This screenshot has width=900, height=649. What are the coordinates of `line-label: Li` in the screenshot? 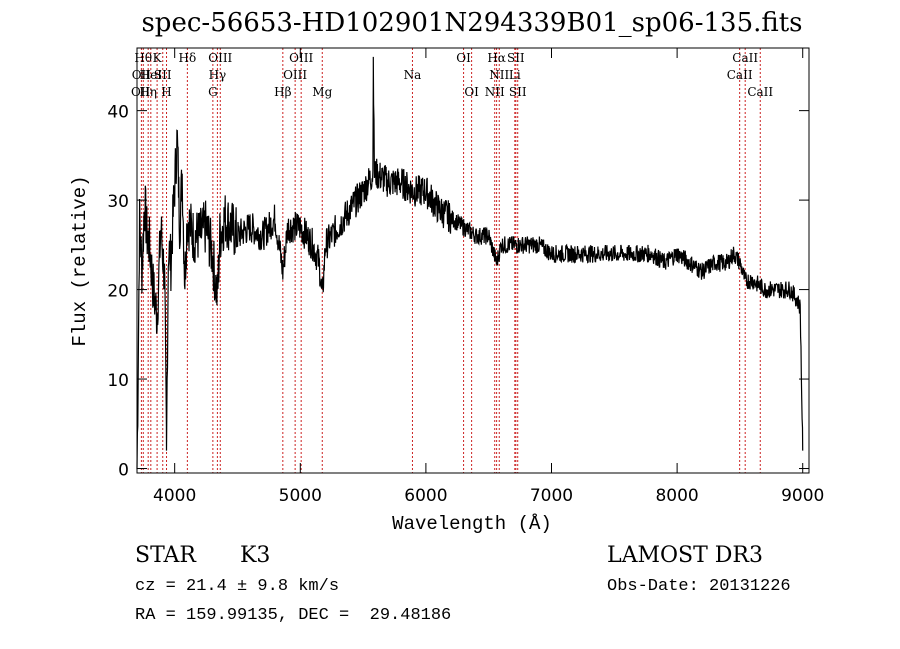 It's located at (515, 75).